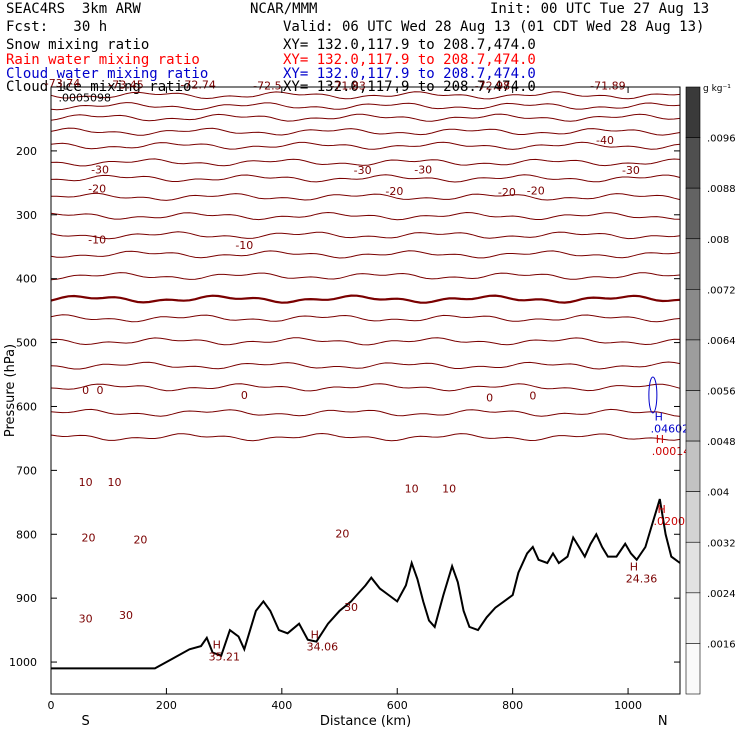 The image size is (740, 740). What do you see at coordinates (721, 594) in the screenshot?
I see `colorbar-tick-label: .0024` at bounding box center [721, 594].